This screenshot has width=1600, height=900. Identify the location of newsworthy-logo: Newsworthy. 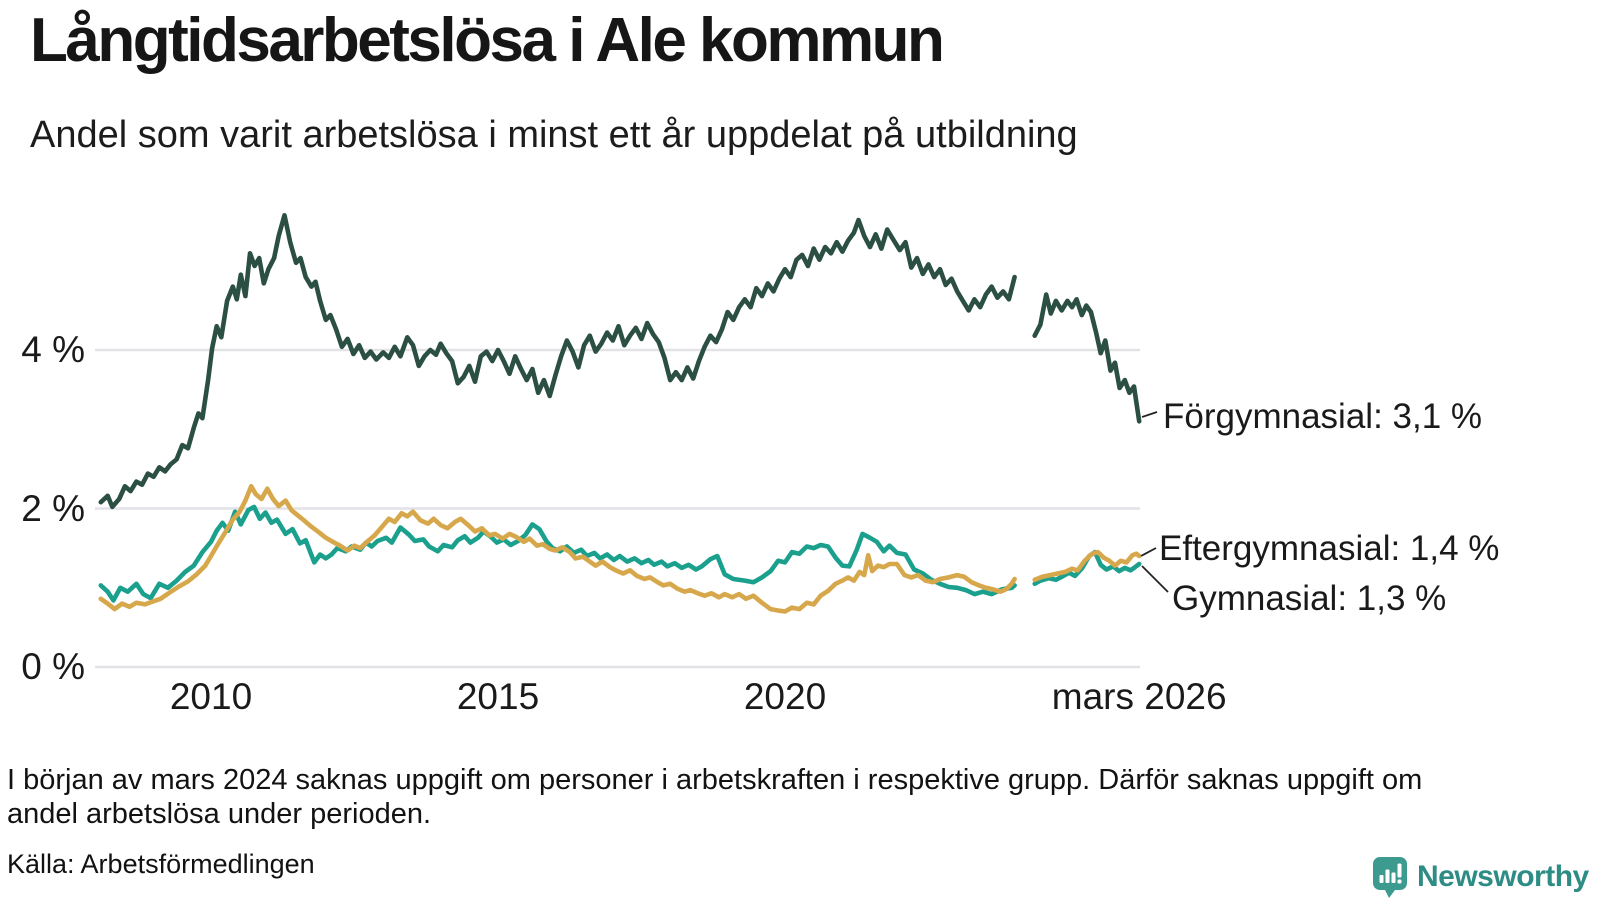
(1480, 877).